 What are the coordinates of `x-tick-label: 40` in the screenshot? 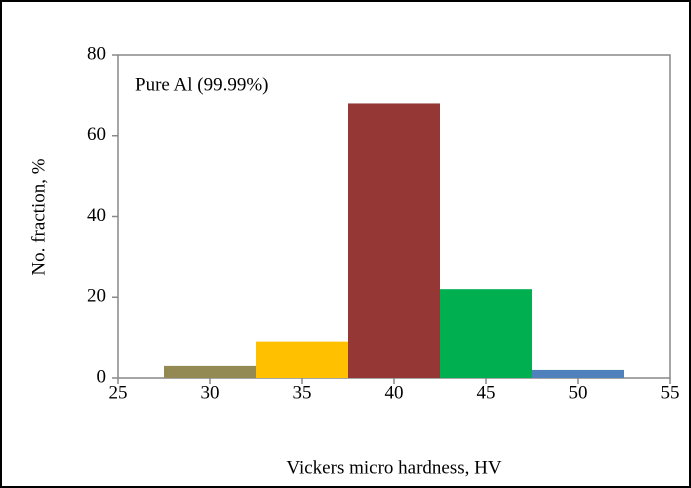 It's located at (394, 392).